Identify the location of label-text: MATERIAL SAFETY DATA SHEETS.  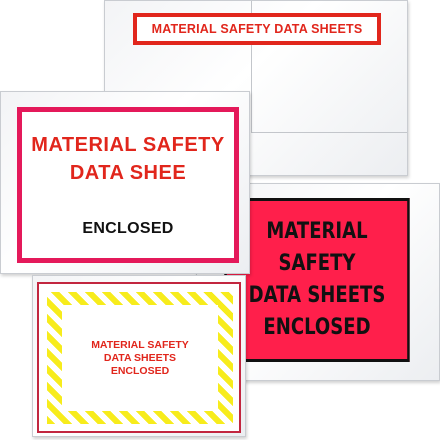
(257, 29).